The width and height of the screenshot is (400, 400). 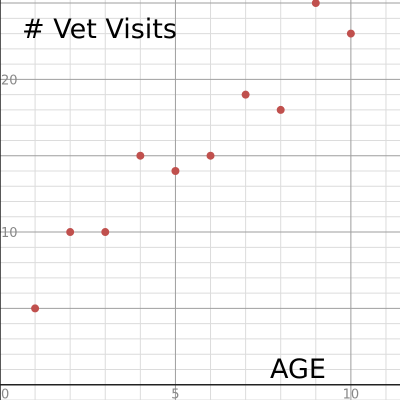 What do you see at coordinates (5, 394) in the screenshot?
I see `x-tick-label: 0` at bounding box center [5, 394].